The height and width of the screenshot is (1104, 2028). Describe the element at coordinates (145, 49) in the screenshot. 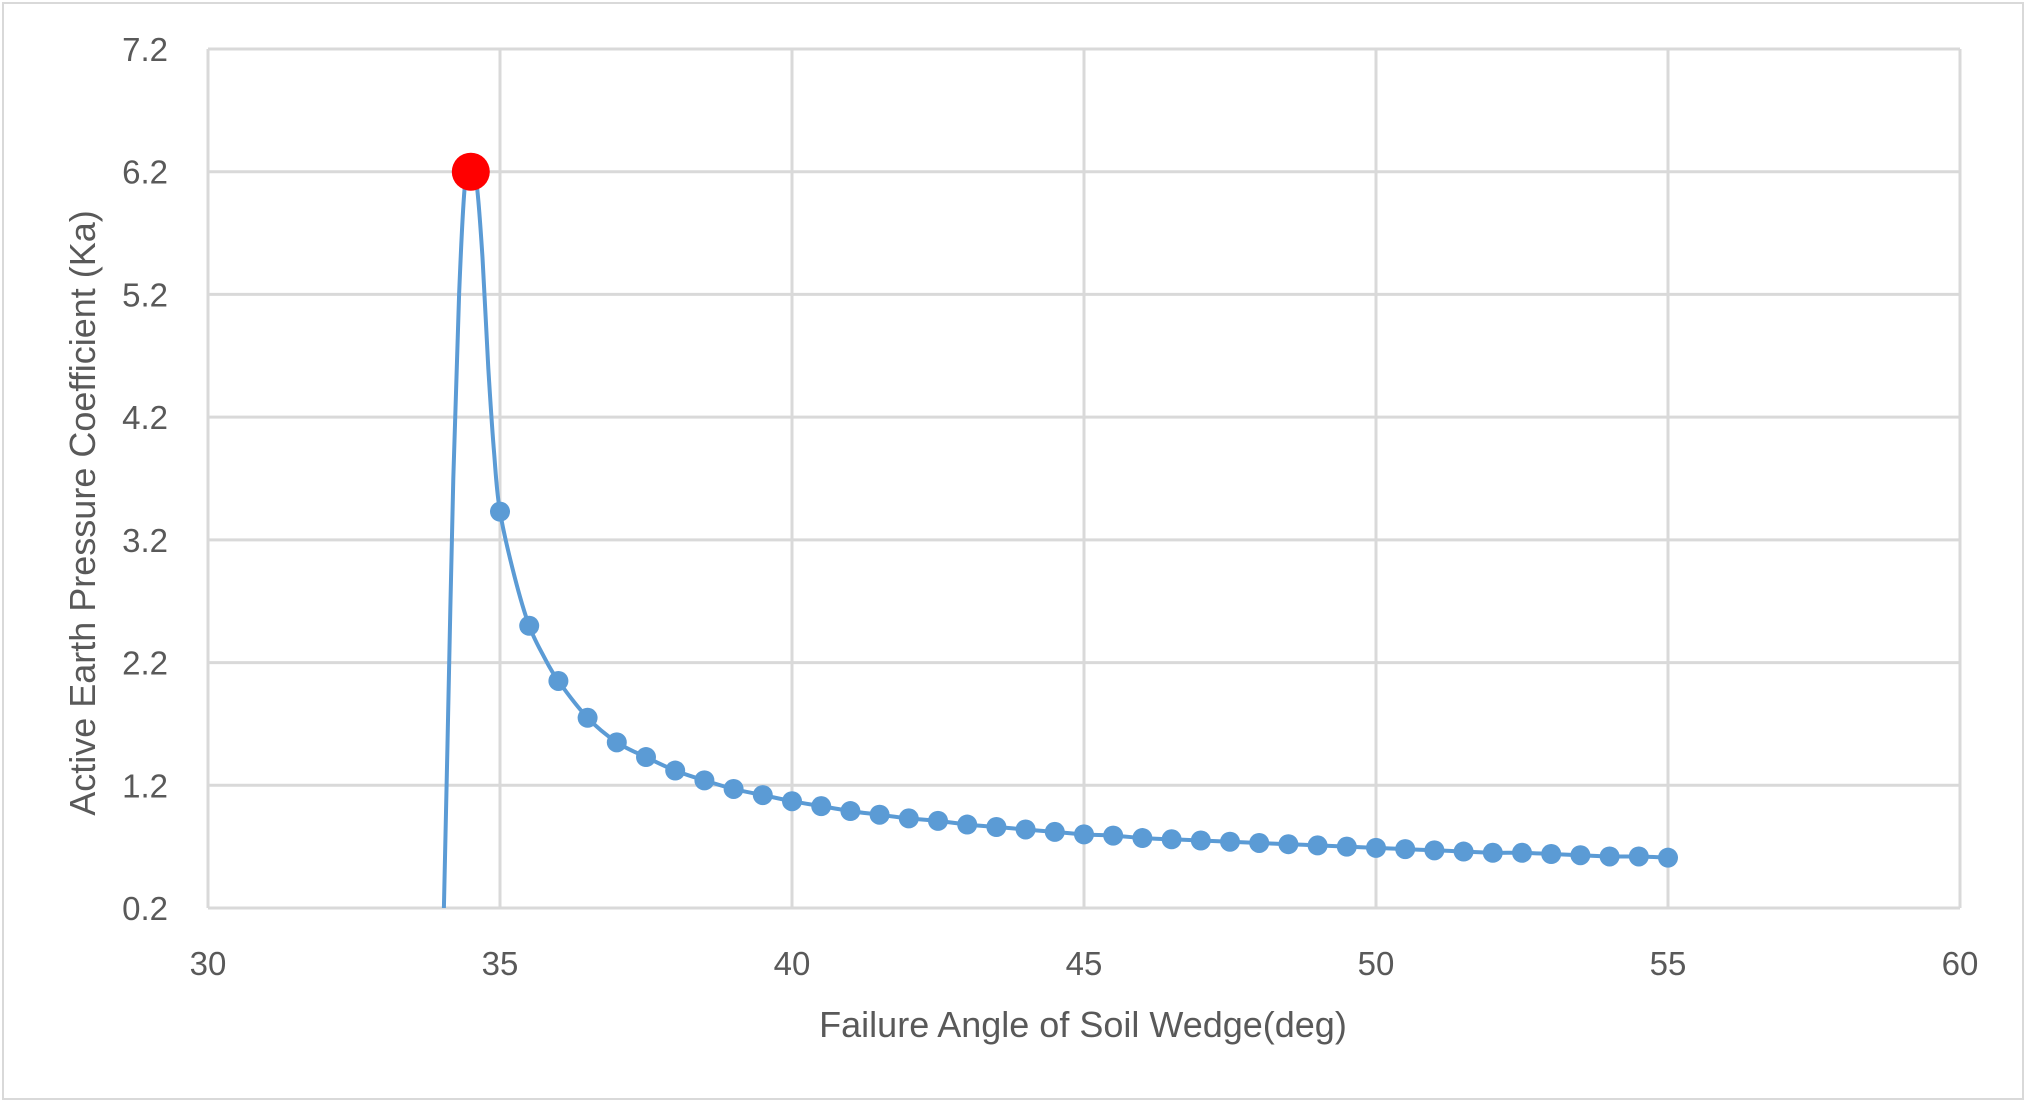

I see `y-tick-label: 7.2` at that location.